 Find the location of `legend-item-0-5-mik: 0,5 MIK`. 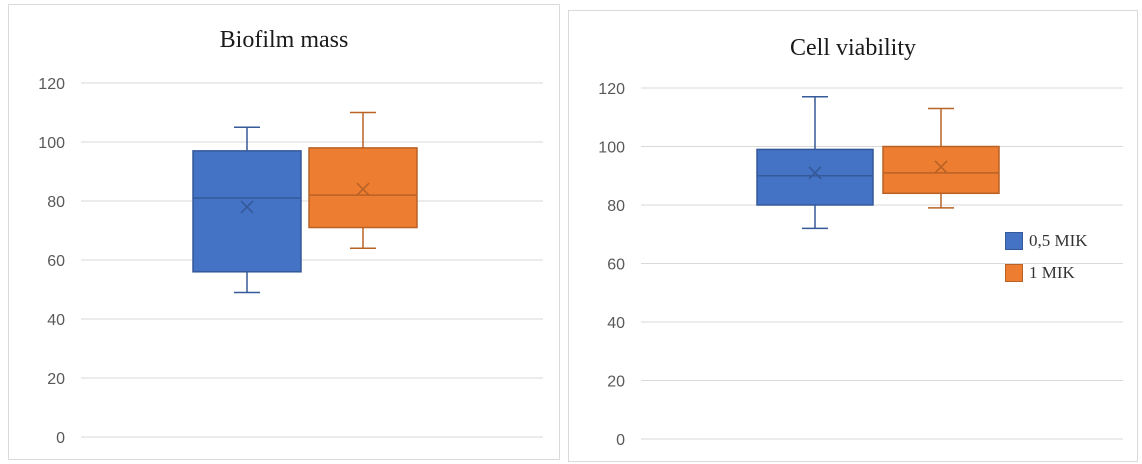

legend-item-0-5-mik: 0,5 MIK is located at coordinates (1046, 241).